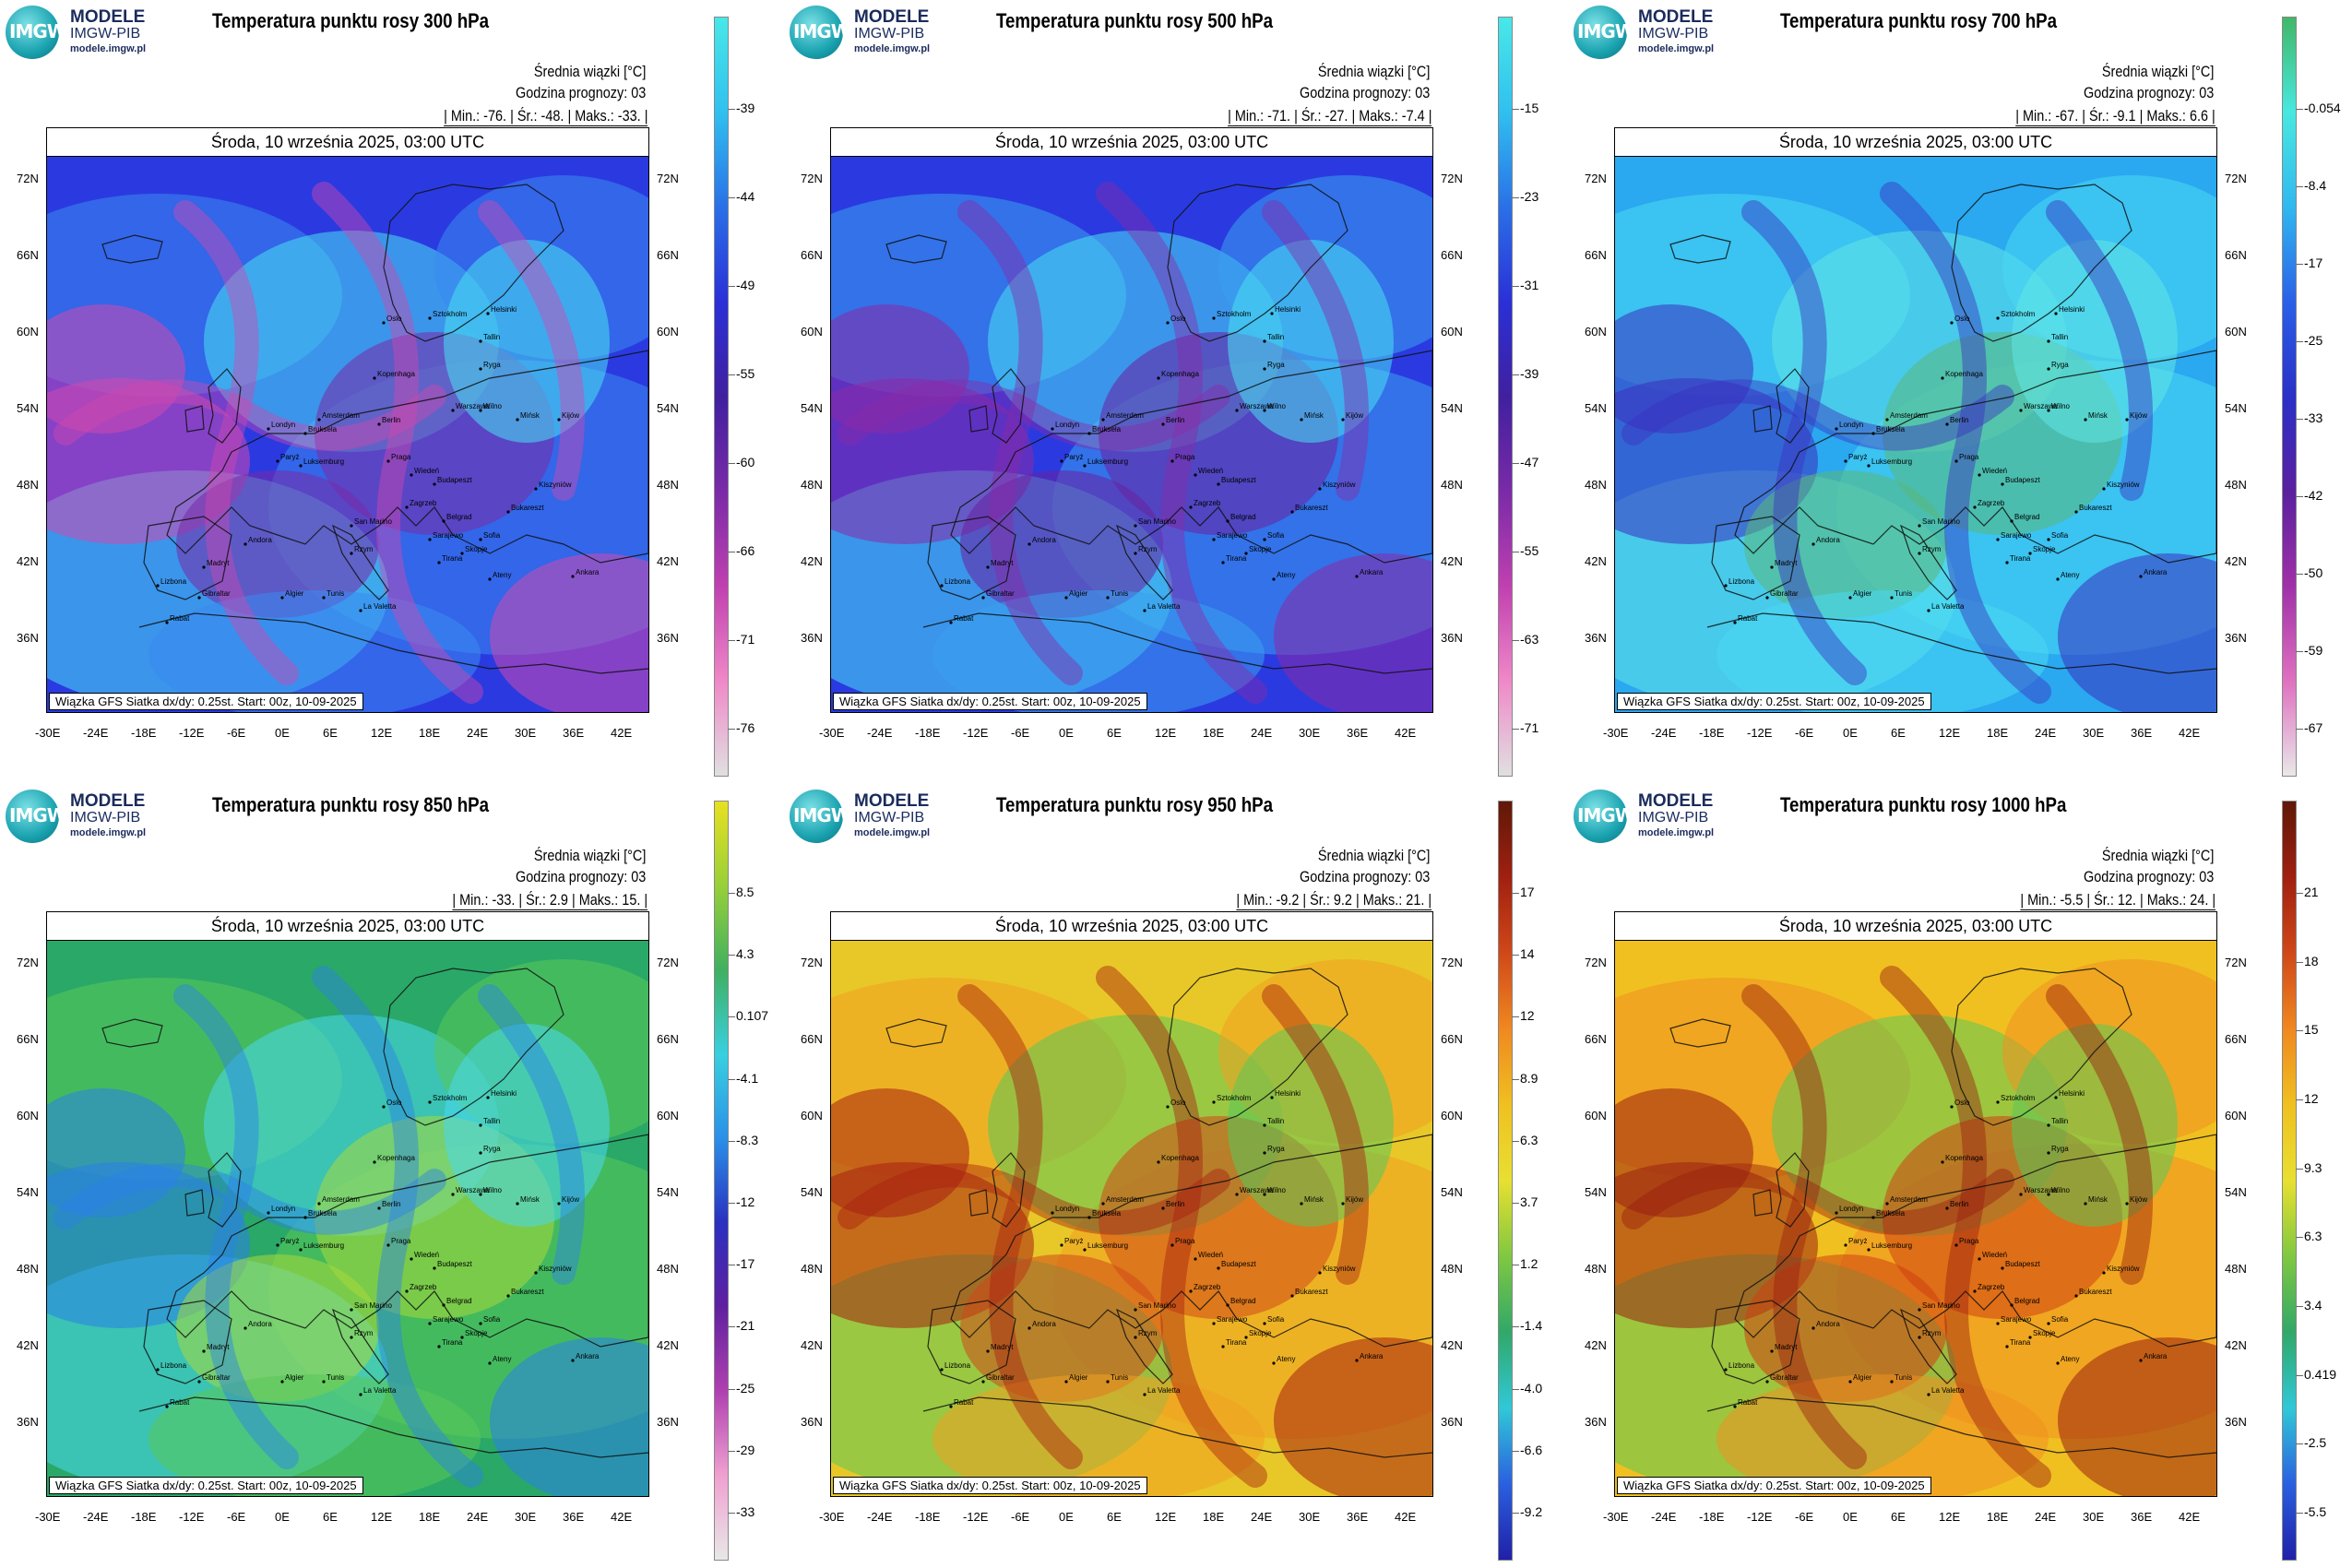 The width and height of the screenshot is (2352, 1568). Describe the element at coordinates (323, 429) in the screenshot. I see `city-label: Bruksela` at that location.